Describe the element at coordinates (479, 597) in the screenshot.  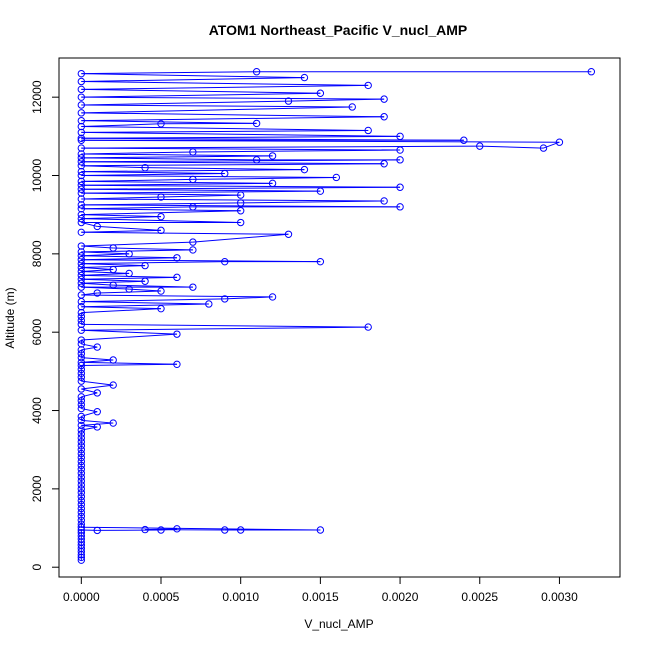
I see `x-tick-label: 0.0025` at that location.